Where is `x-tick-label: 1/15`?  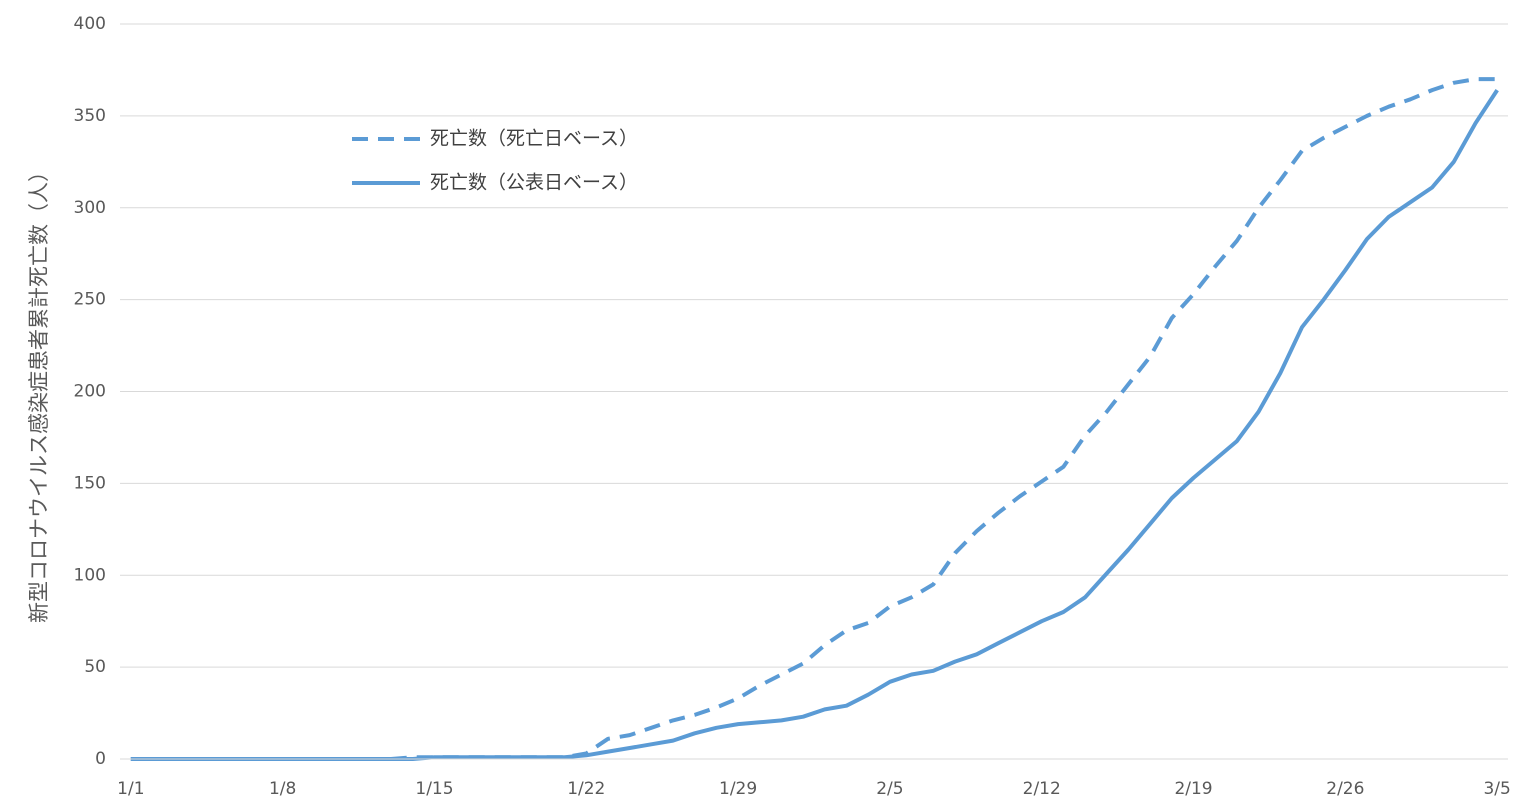 x-tick-label: 1/15 is located at coordinates (434, 789).